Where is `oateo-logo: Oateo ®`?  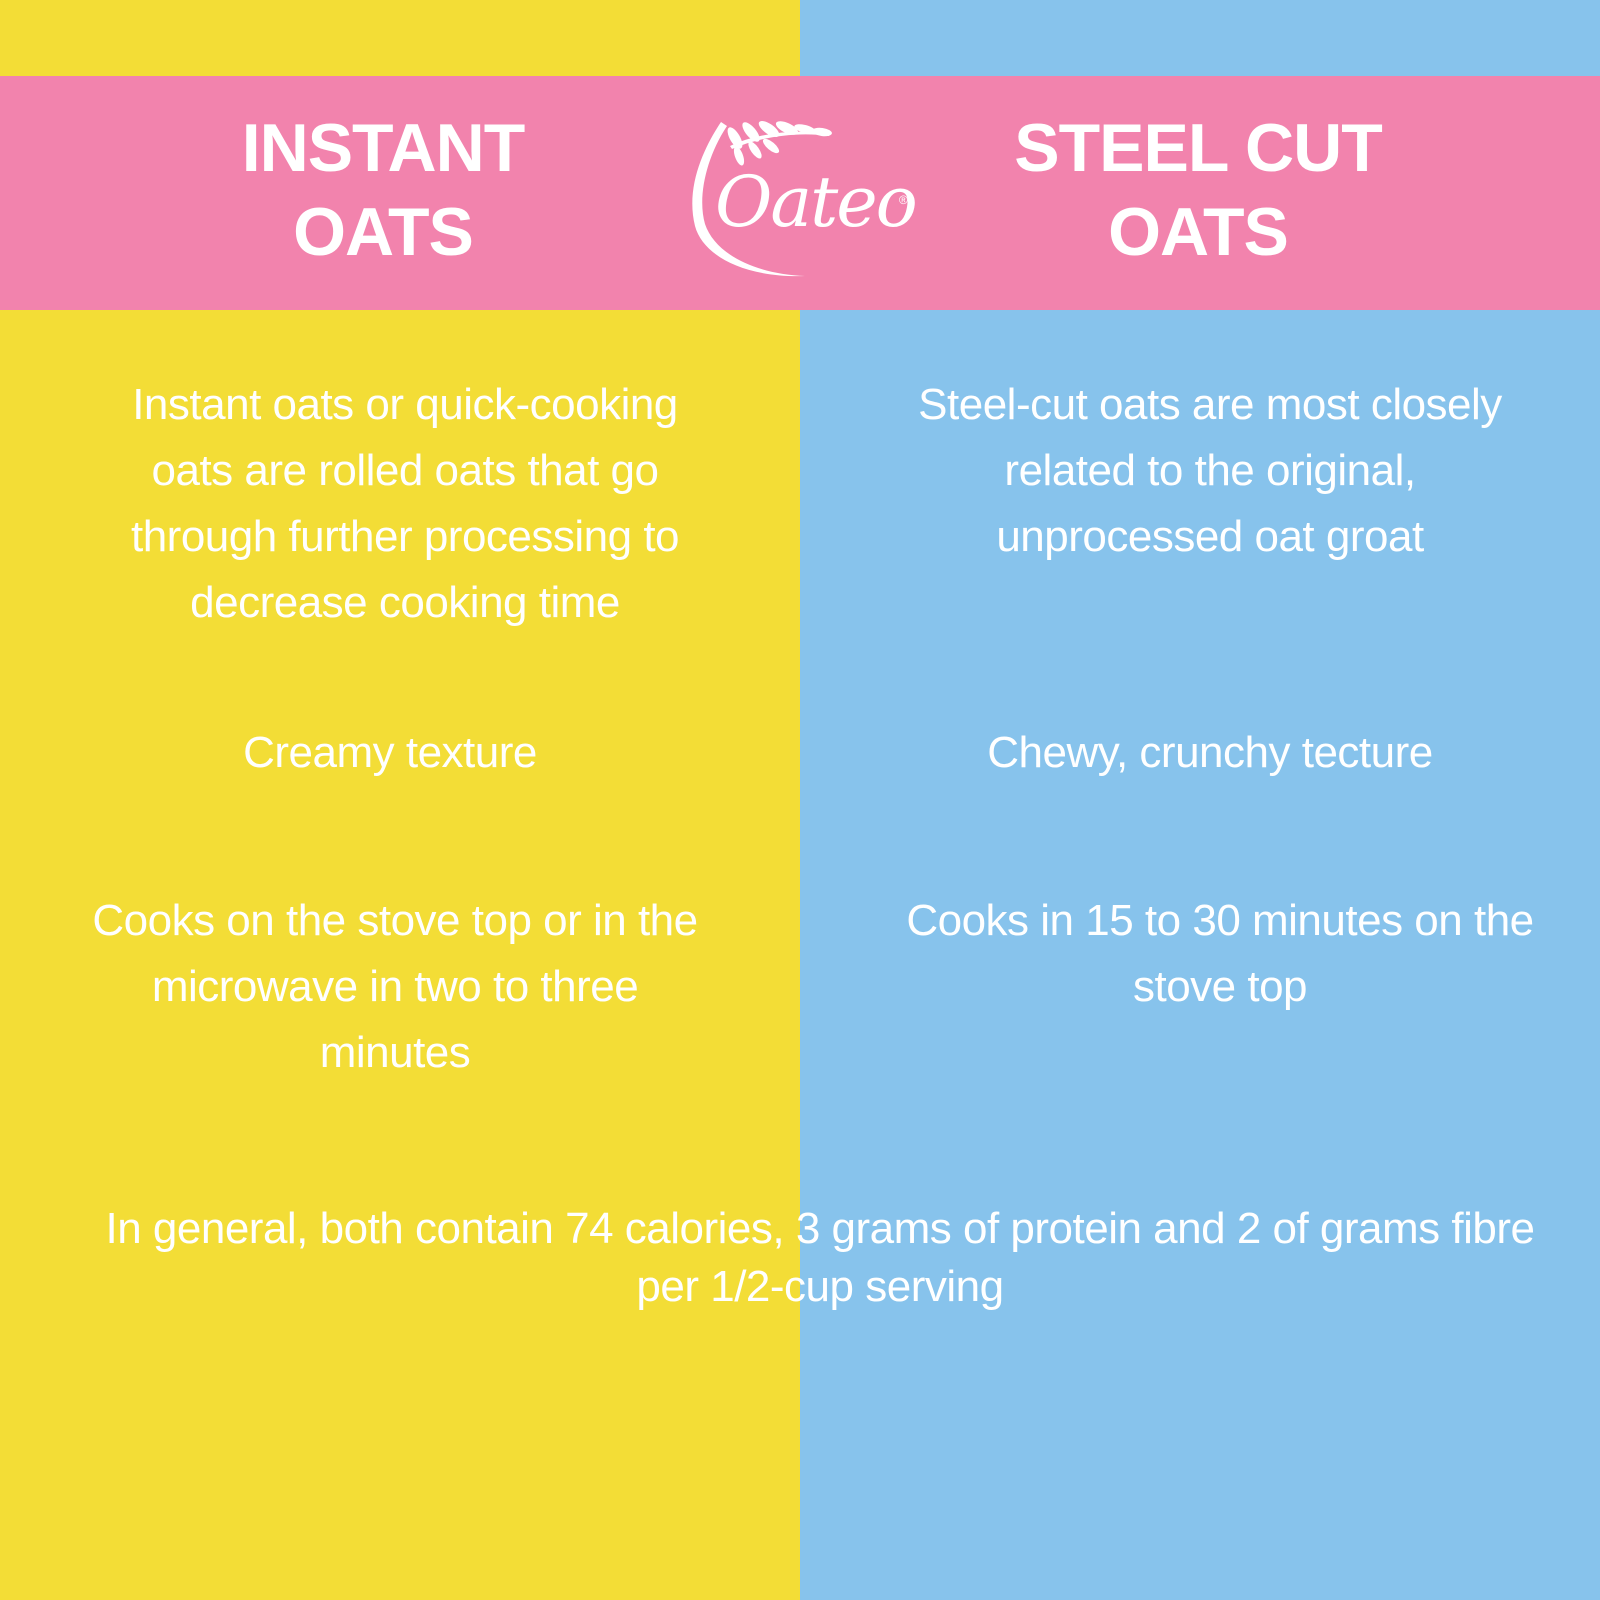 oateo-logo: Oateo ® is located at coordinates (800, 201).